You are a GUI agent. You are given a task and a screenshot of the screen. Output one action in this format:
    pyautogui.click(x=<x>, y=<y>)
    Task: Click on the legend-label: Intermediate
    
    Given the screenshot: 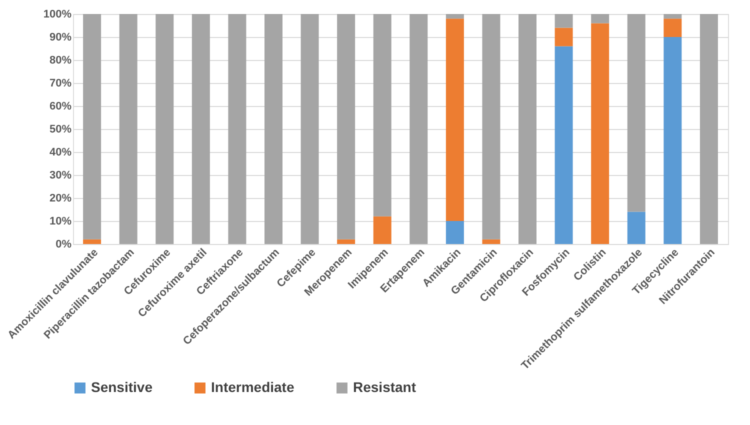 What is the action you would take?
    pyautogui.click(x=252, y=387)
    